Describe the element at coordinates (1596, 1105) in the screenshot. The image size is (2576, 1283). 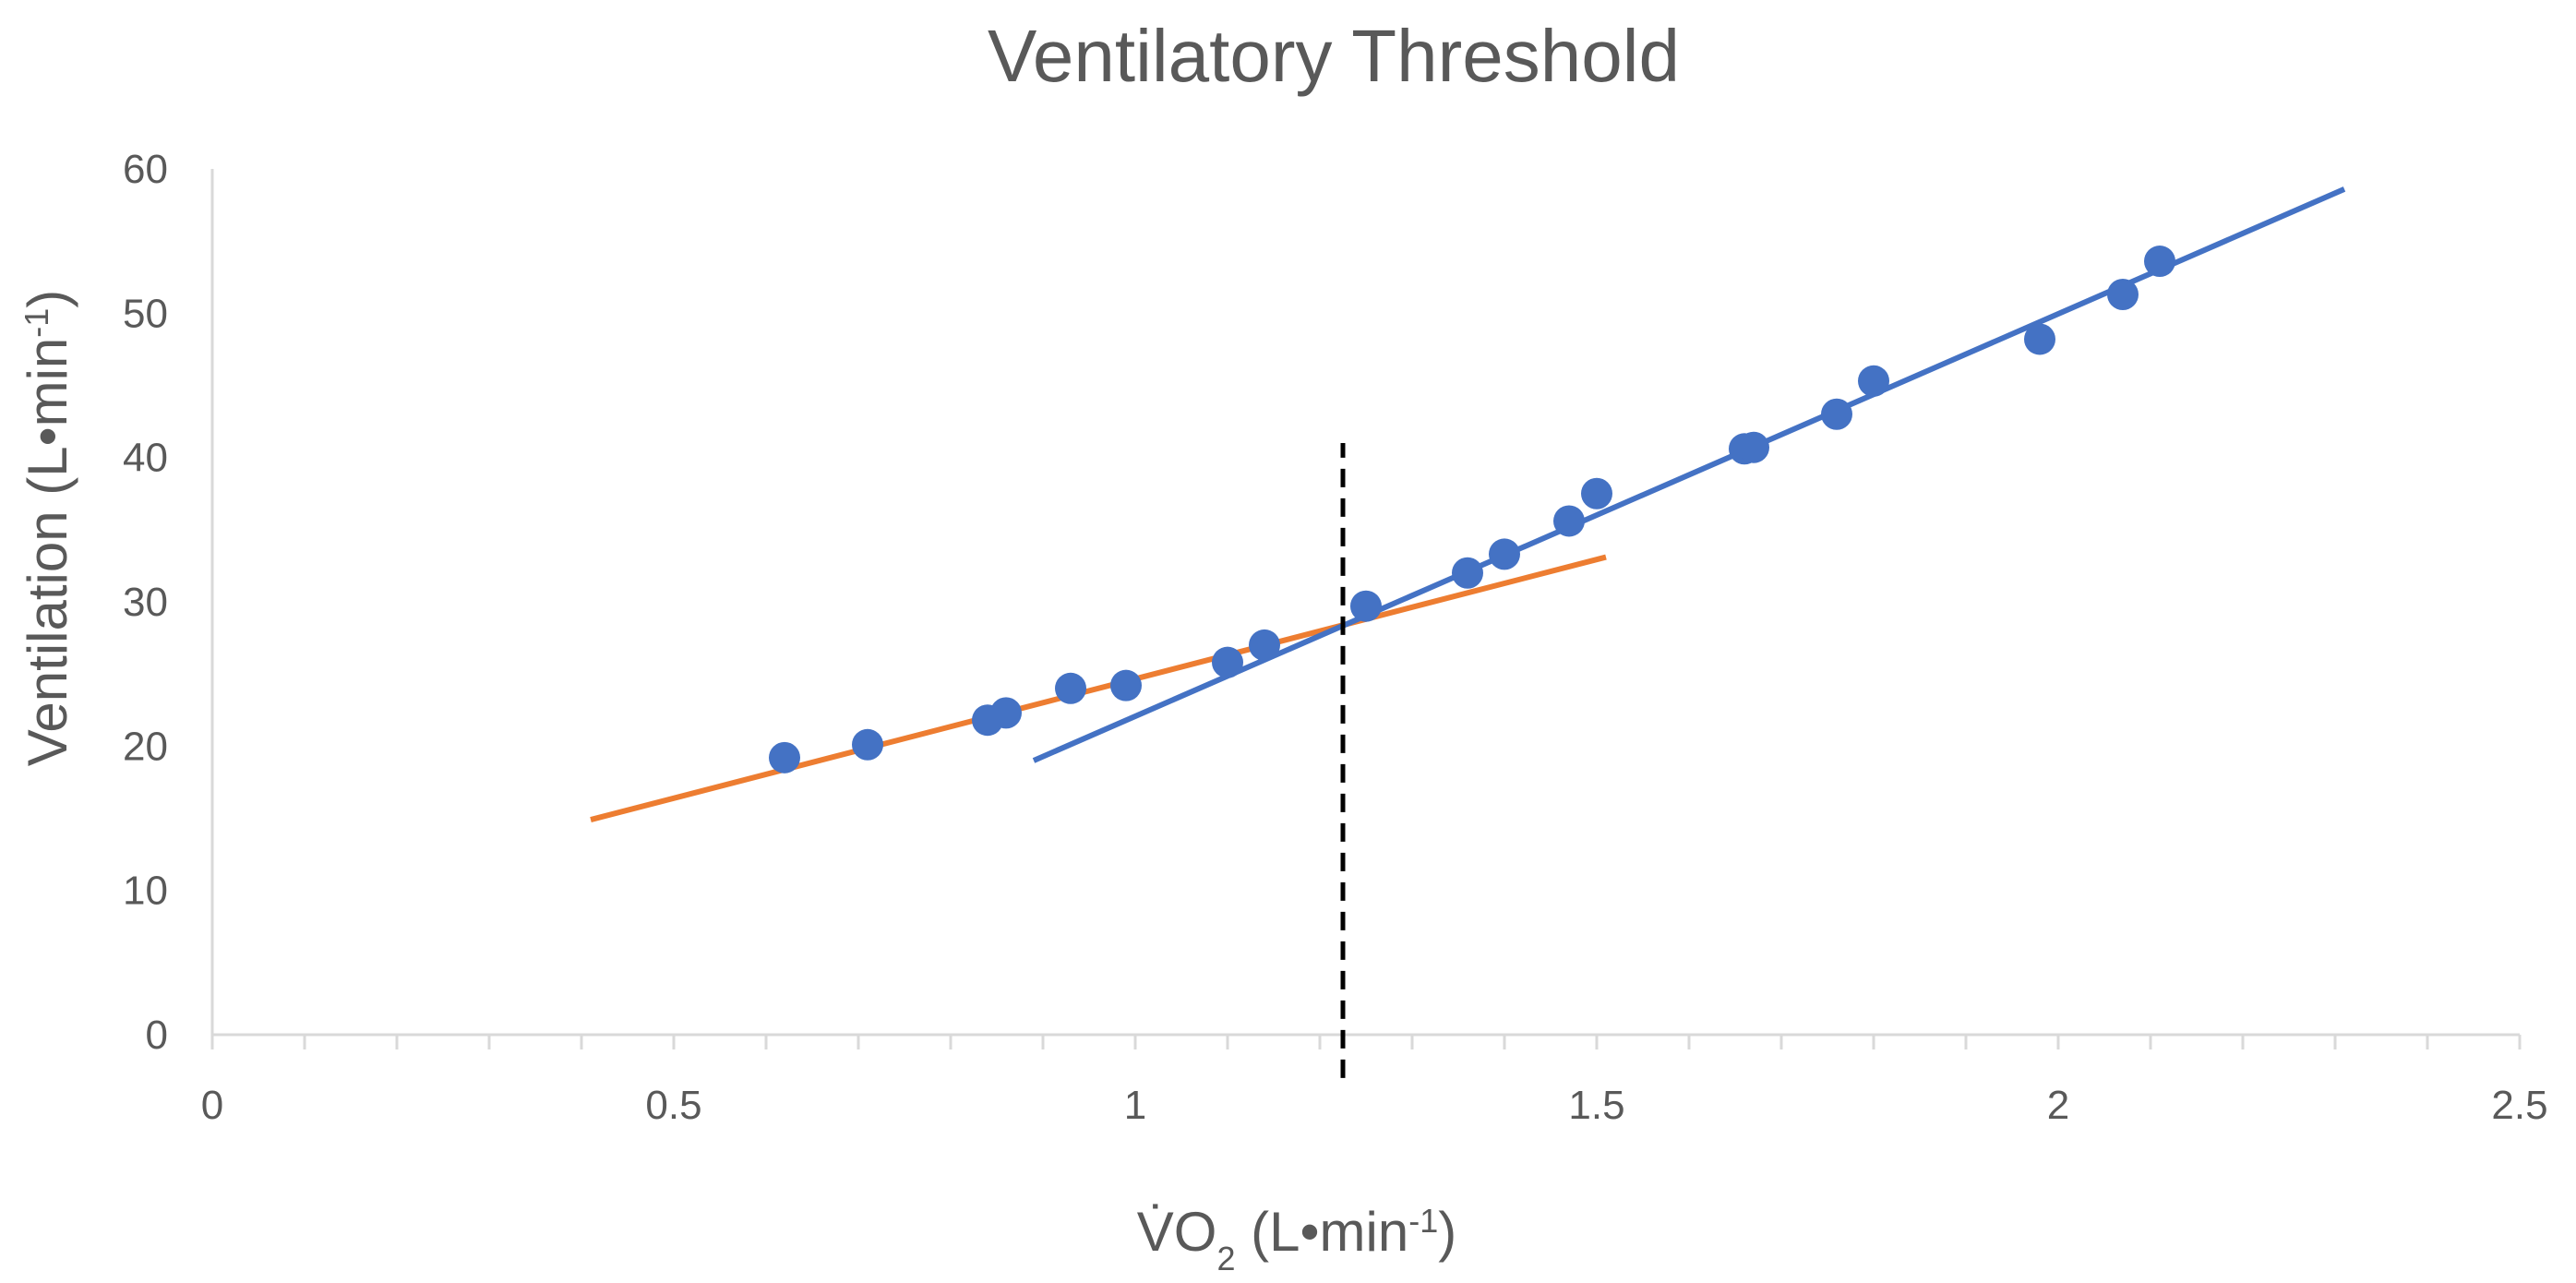
I see `x-tick-label: 1.5` at that location.